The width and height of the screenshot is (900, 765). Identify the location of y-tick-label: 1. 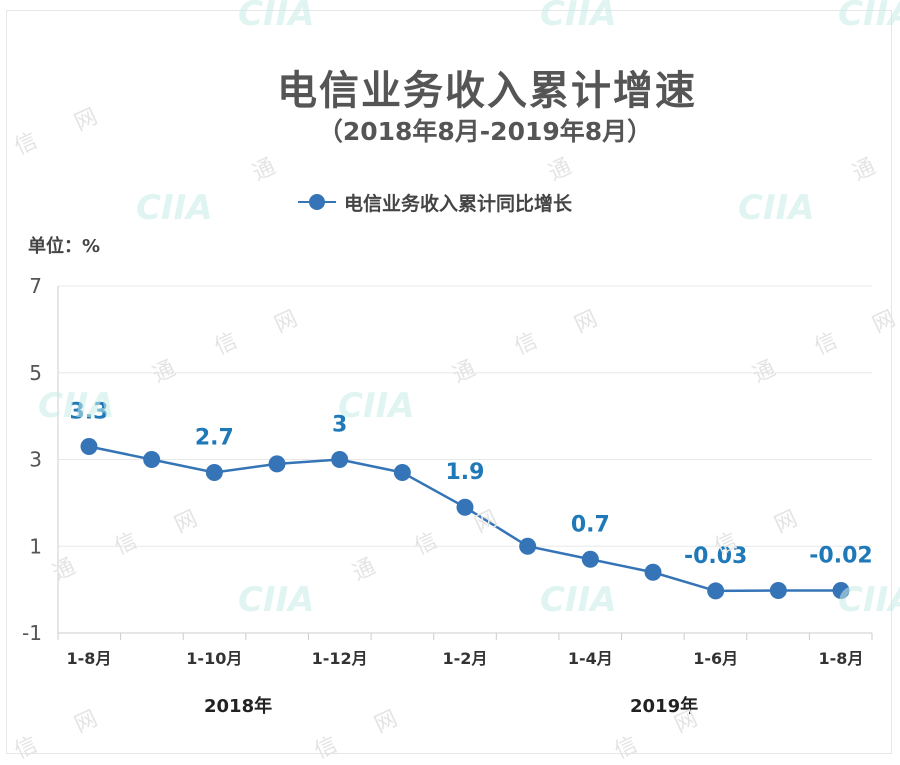
(35, 546).